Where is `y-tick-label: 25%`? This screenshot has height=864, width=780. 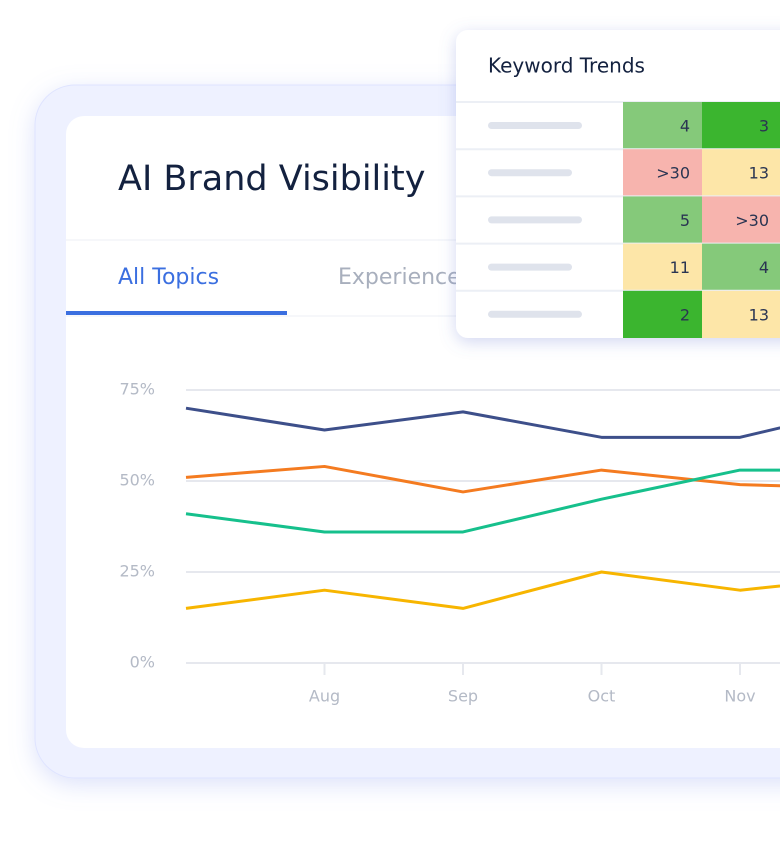
y-tick-label: 25% is located at coordinates (137, 571).